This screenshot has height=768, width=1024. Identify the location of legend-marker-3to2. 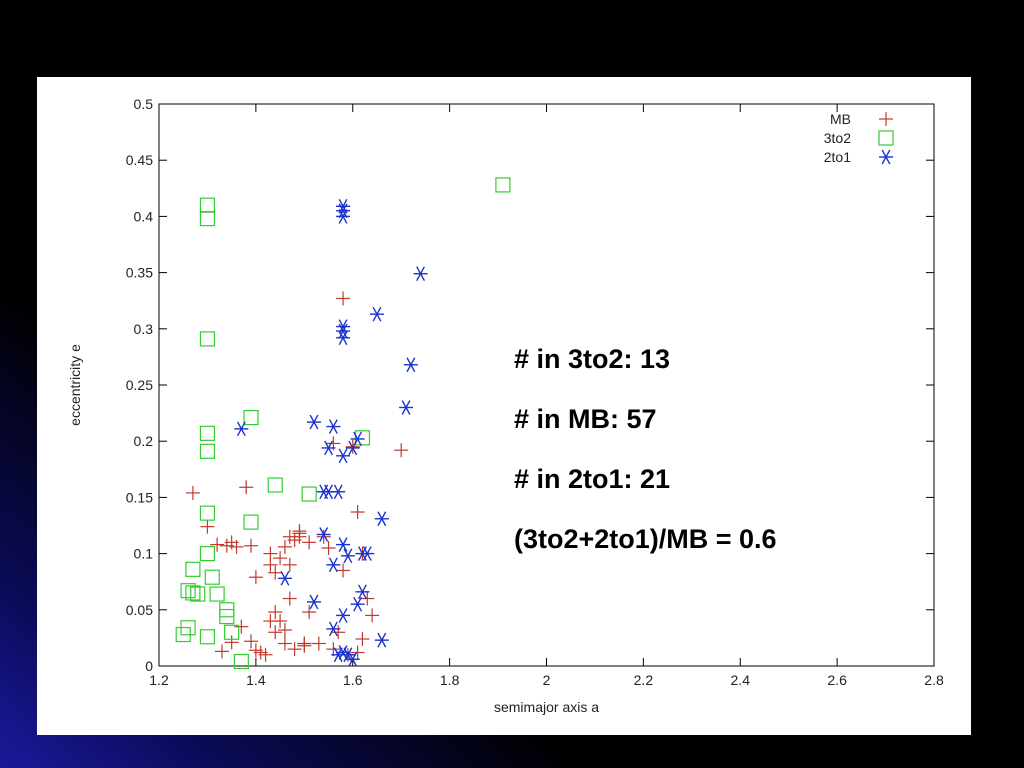
(886, 138).